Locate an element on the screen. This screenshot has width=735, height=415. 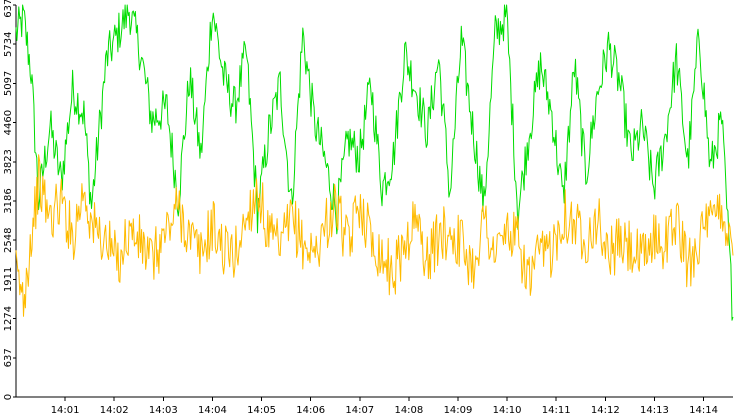
y-tick-label: 2548 is located at coordinates (8, 240).